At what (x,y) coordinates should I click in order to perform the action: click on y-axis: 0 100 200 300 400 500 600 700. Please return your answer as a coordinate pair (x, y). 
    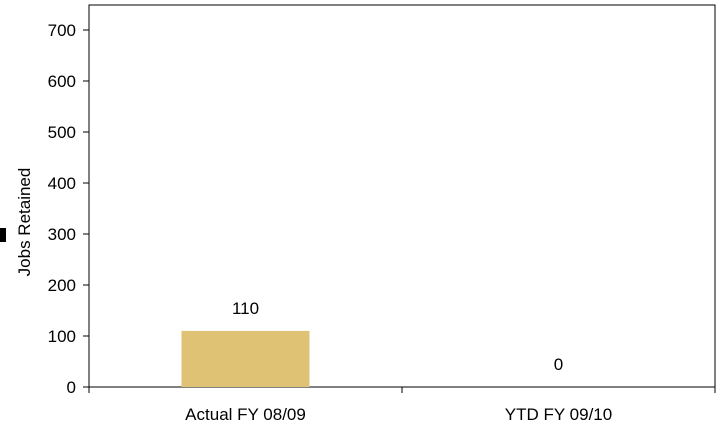
    Looking at the image, I should click on (68, 209).